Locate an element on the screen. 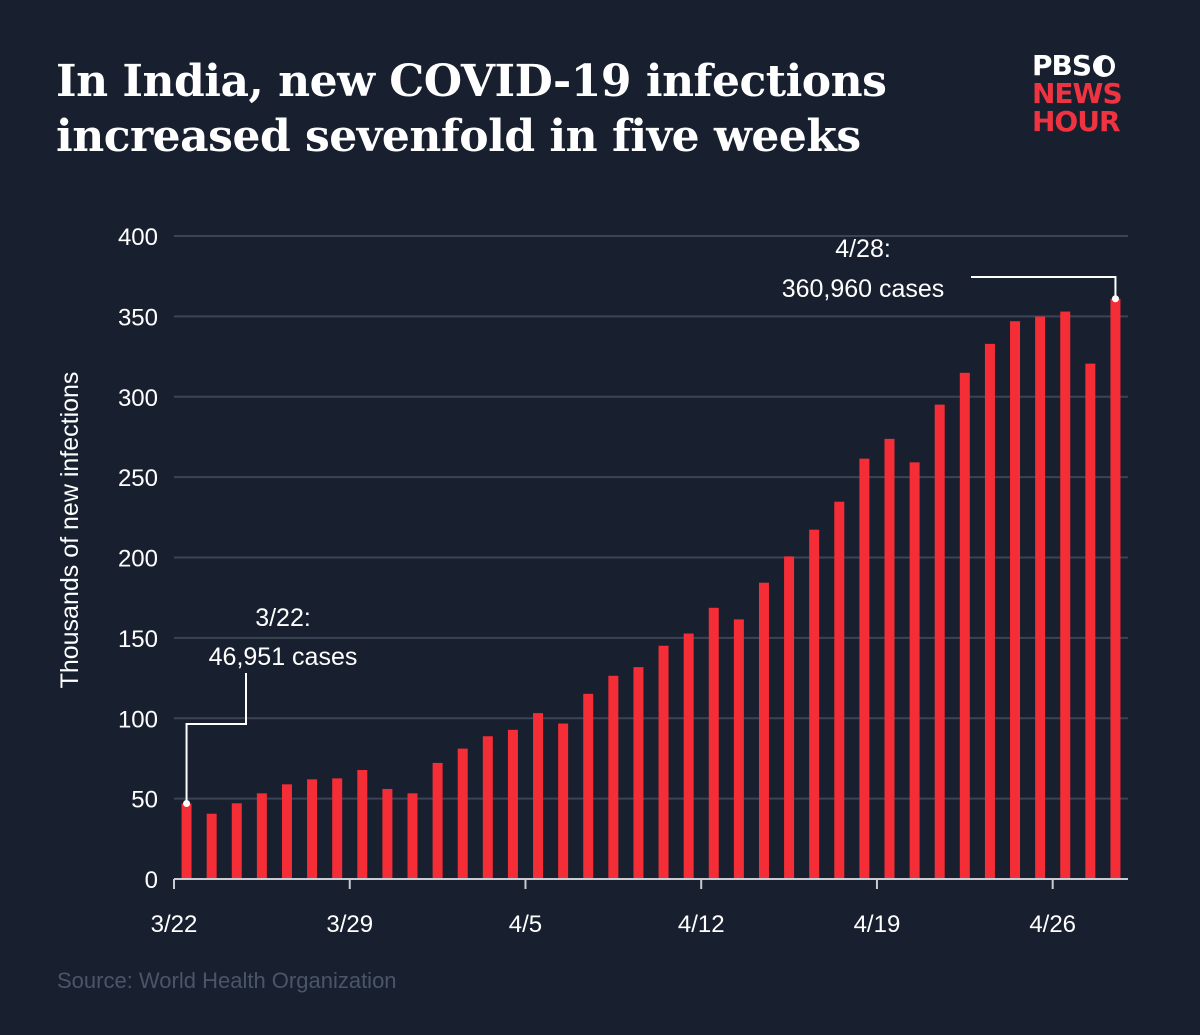  pbs-head-icon is located at coordinates (1104, 66).